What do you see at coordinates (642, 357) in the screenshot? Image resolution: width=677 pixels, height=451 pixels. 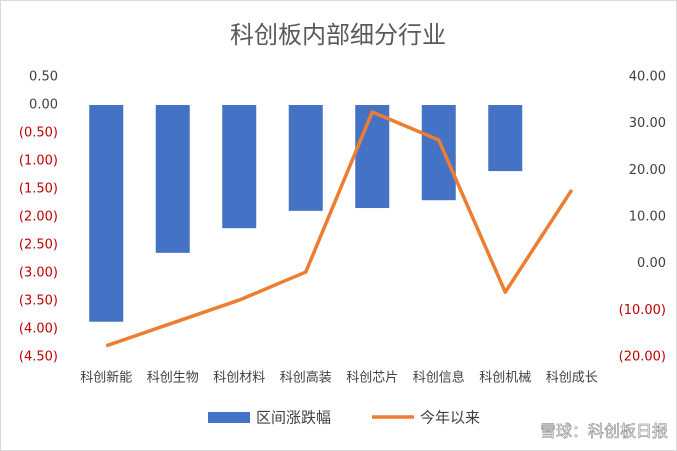 I see `y2-tick-label: (20.00)` at bounding box center [642, 357].